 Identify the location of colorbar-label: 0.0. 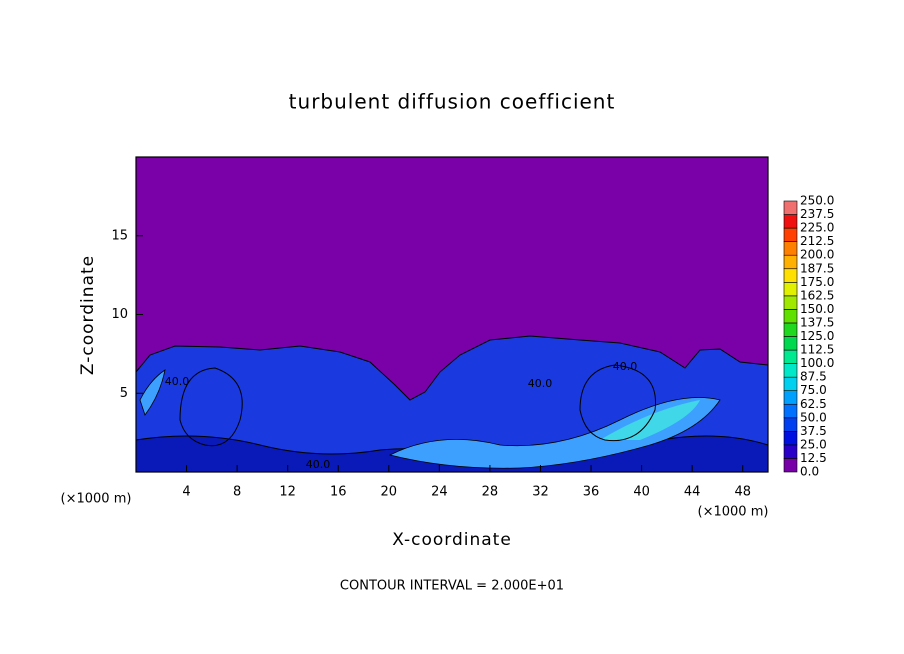
(809, 472).